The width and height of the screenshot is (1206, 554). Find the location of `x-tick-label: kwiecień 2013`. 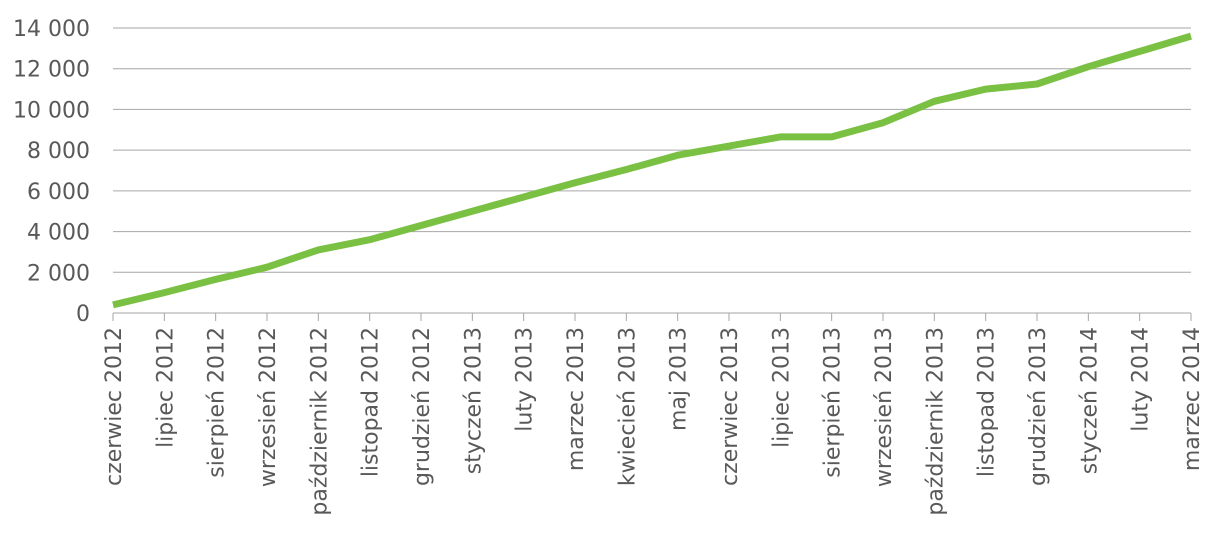

x-tick-label: kwiecień 2013 is located at coordinates (627, 406).